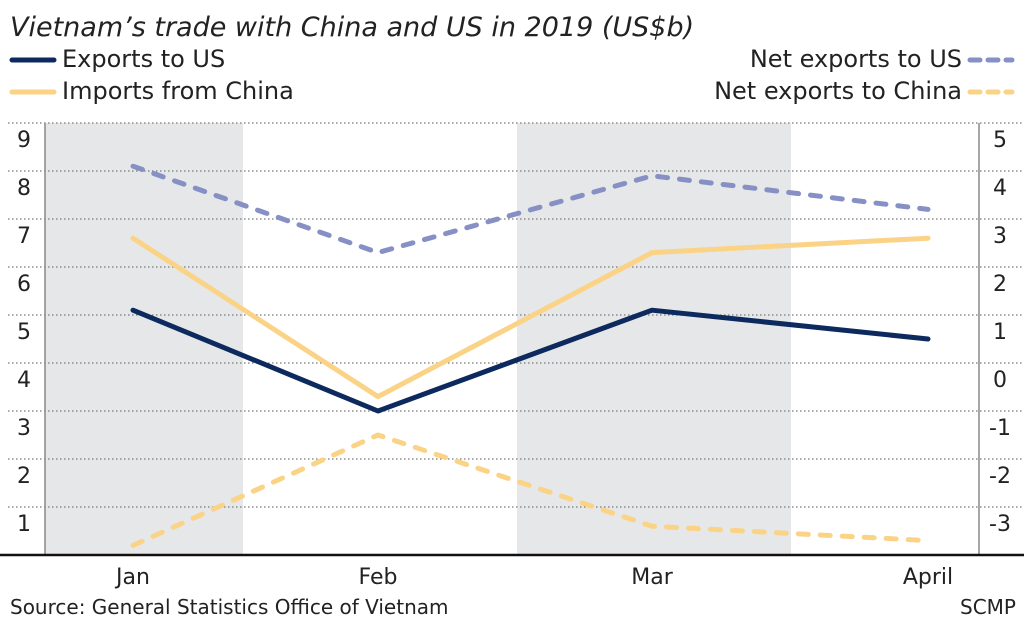 This screenshot has width=1024, height=623. Describe the element at coordinates (132, 577) in the screenshot. I see `x-tick-label: Jan` at that location.